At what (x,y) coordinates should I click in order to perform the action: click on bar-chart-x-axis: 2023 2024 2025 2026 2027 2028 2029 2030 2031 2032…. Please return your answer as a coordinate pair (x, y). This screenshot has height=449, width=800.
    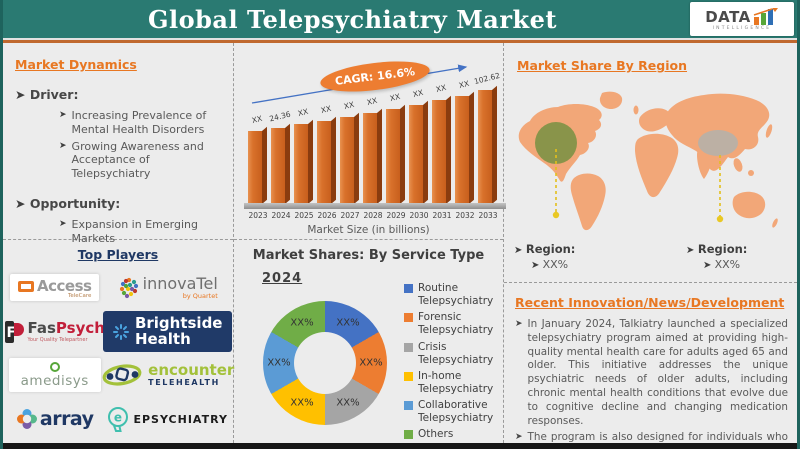
    Looking at the image, I should click on (377, 216).